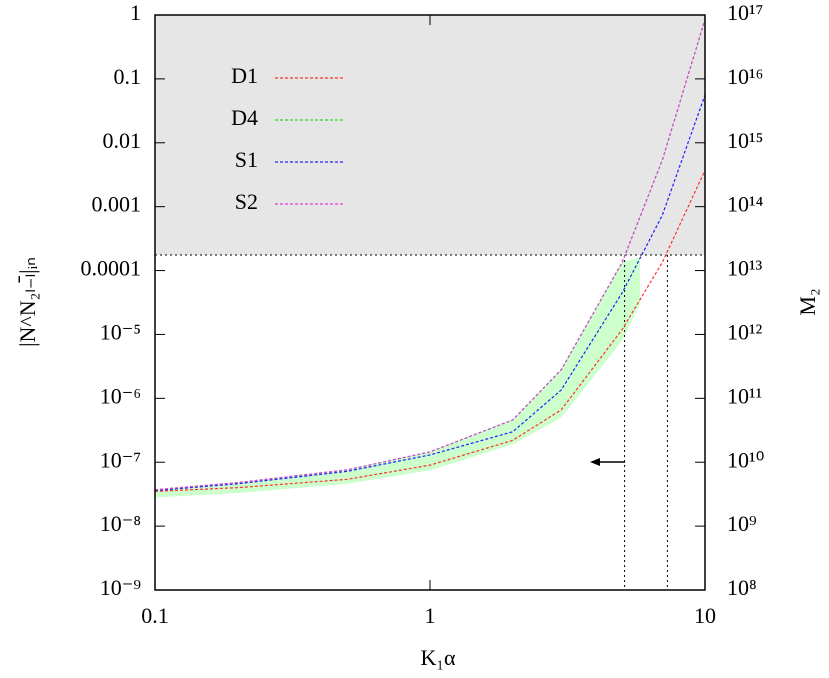 Image resolution: width=829 pixels, height=678 pixels. I want to click on y2-tick-label: 10¹⁷, so click(745, 12).